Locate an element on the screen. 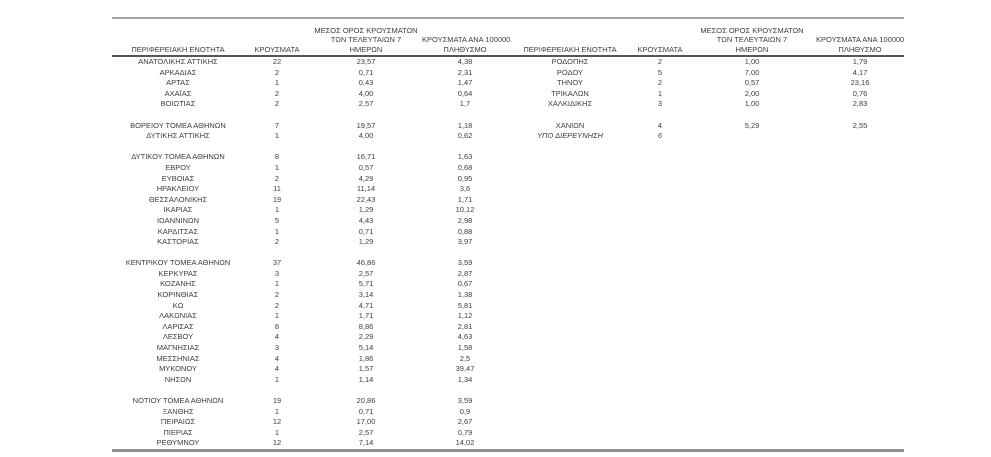 This screenshot has width=991, height=457. per100k-cell: 39,47 is located at coordinates (465, 369).